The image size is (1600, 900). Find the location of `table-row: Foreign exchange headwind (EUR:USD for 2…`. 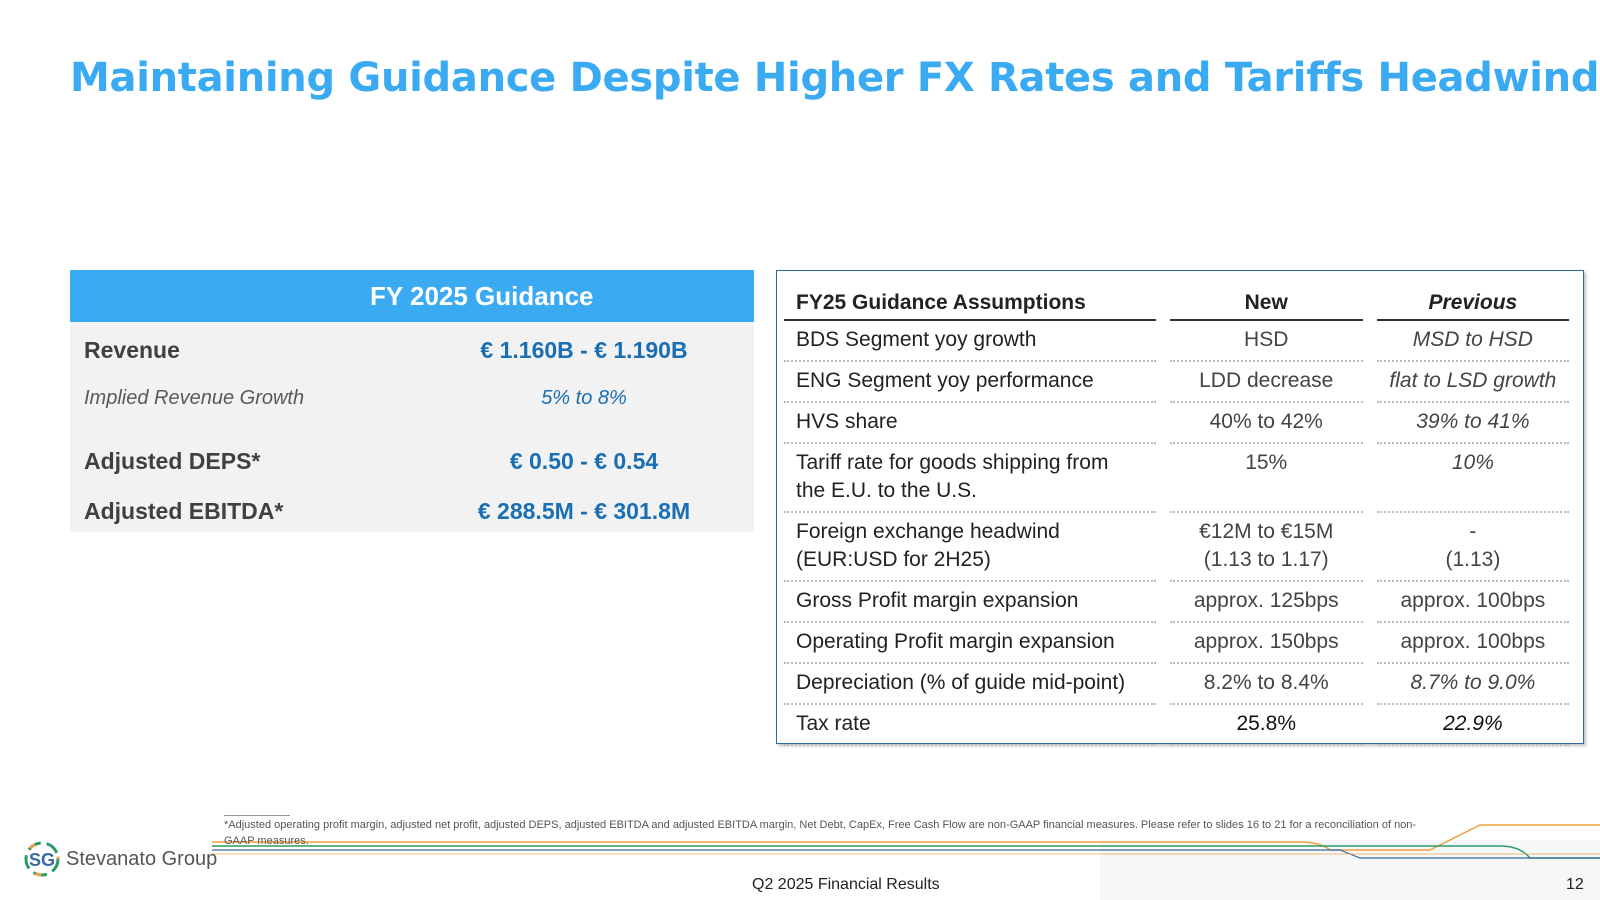

table-row: Foreign exchange headwind (EUR:USD for 2… is located at coordinates (1176, 547).